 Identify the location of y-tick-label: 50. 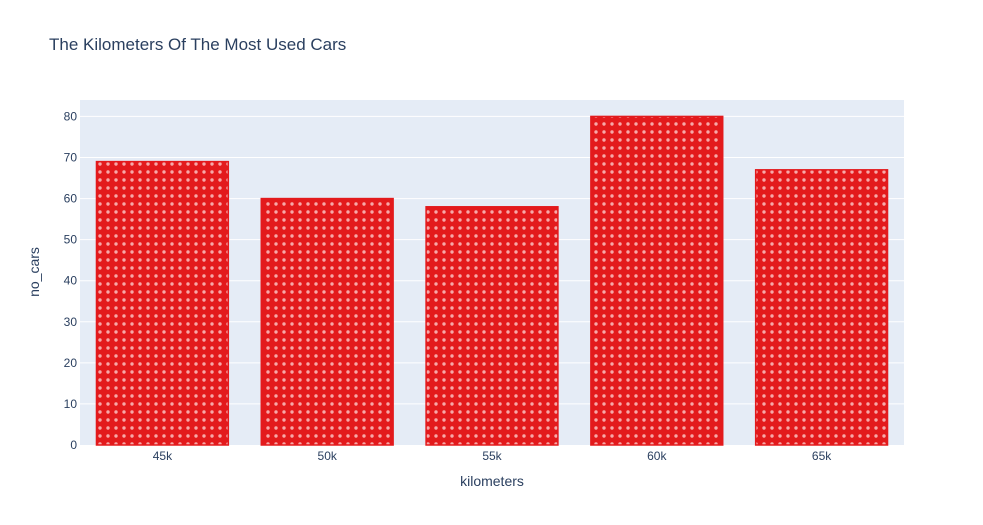
(71, 240).